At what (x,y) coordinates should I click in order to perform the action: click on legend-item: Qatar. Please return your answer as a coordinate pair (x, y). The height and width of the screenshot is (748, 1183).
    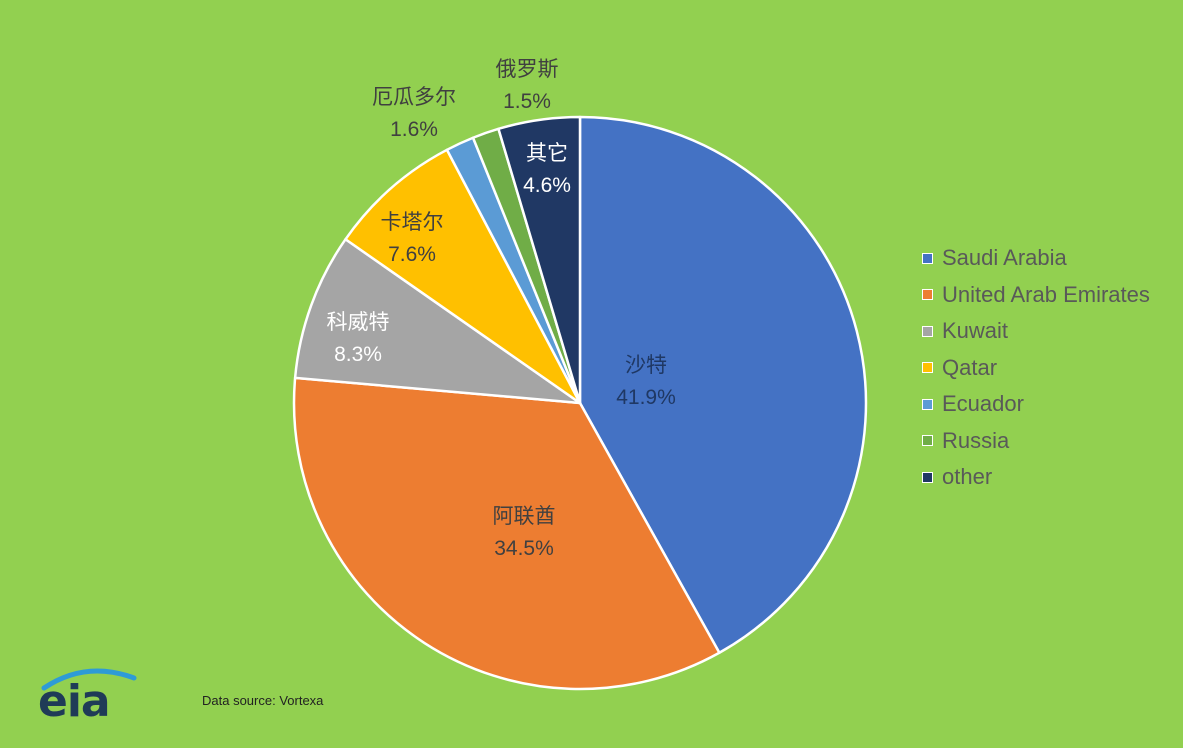
    Looking at the image, I should click on (1036, 368).